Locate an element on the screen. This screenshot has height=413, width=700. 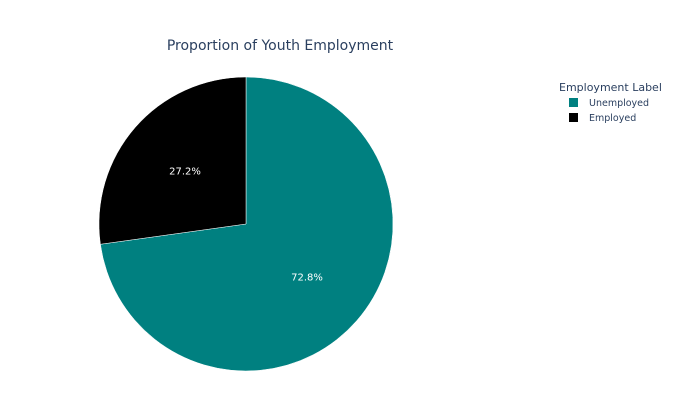
chart-title: Proportion of Youth Employment is located at coordinates (280, 46).